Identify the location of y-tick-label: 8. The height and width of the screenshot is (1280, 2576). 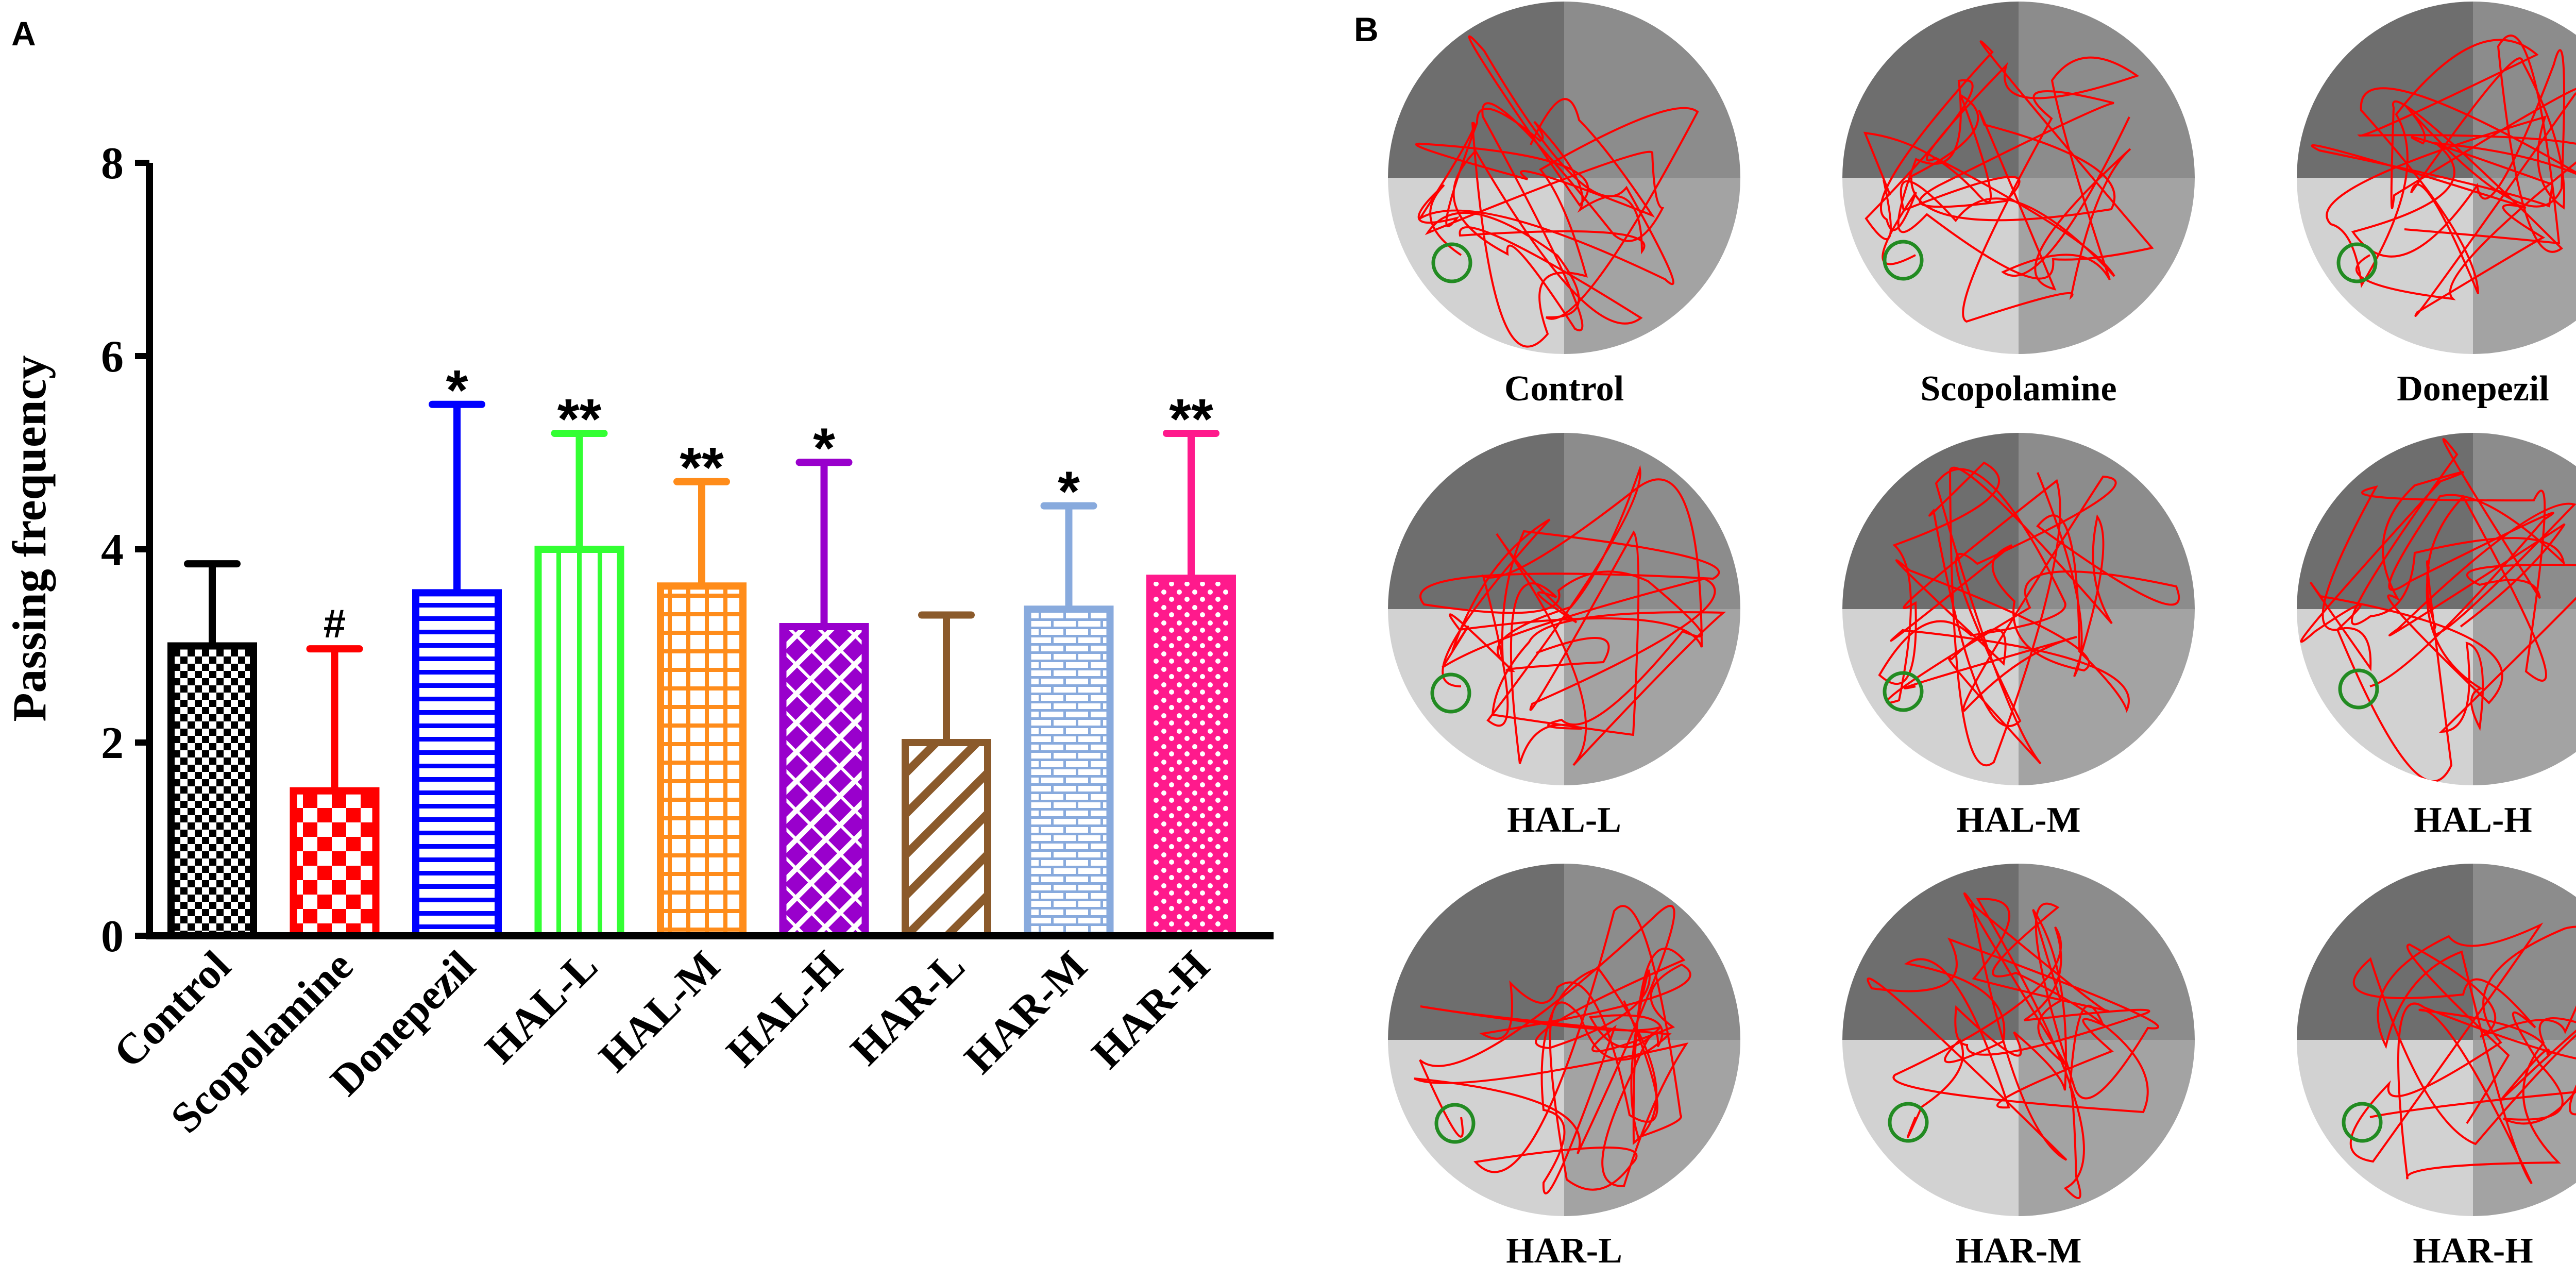
(112, 164).